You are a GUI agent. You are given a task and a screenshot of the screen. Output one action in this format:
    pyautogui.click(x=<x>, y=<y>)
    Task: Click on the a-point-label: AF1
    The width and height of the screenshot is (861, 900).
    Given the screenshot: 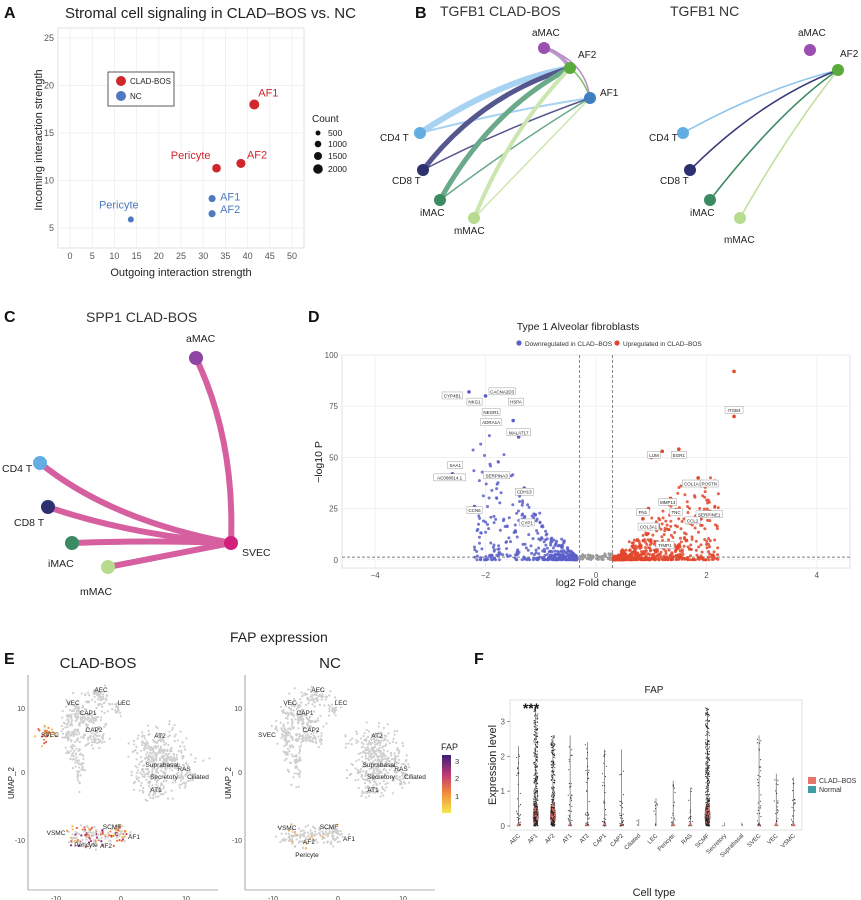 What is the action you would take?
    pyautogui.click(x=230, y=198)
    